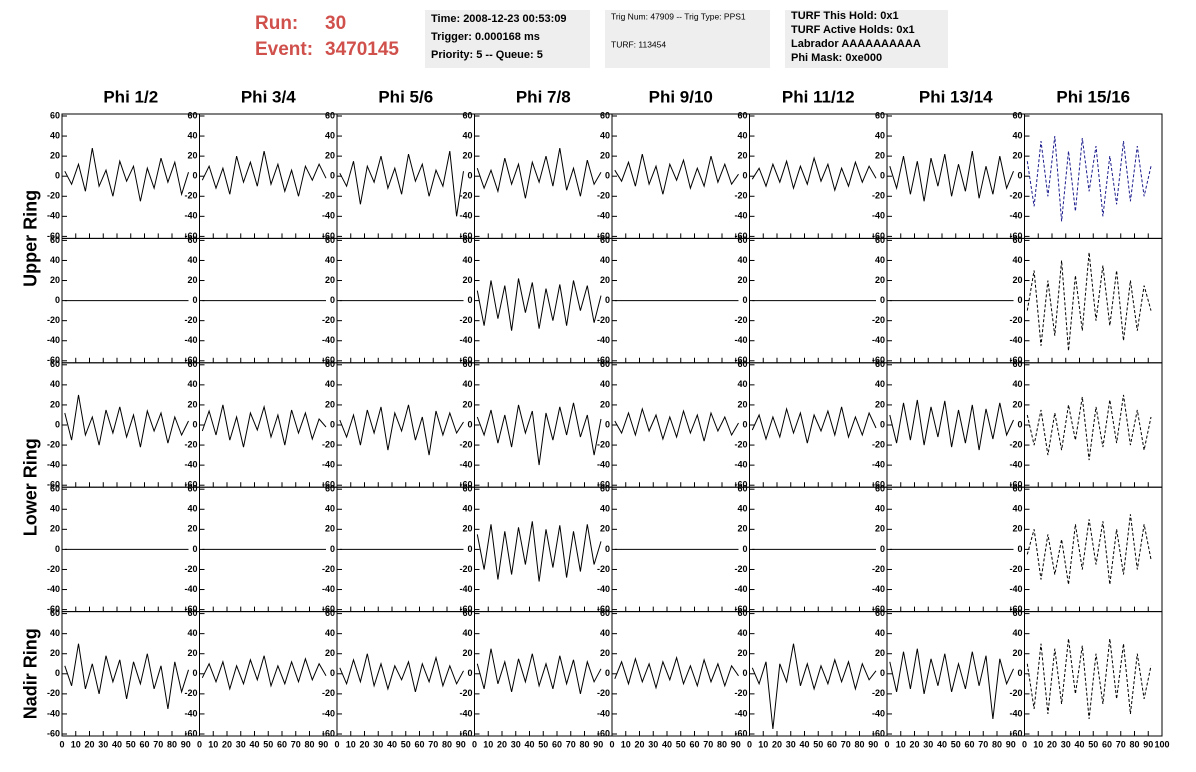 This screenshot has width=1196, height=772. Describe the element at coordinates (335, 23) in the screenshot. I see `run-number: 30` at that location.